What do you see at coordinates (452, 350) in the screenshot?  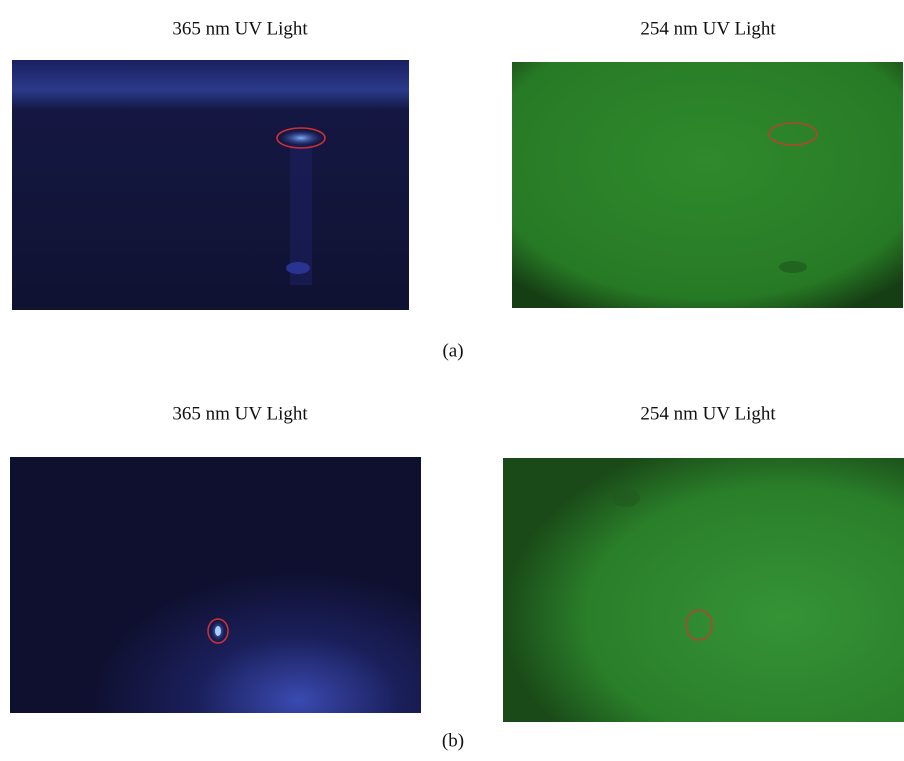 I see `panel-caption: (a)` at bounding box center [452, 350].